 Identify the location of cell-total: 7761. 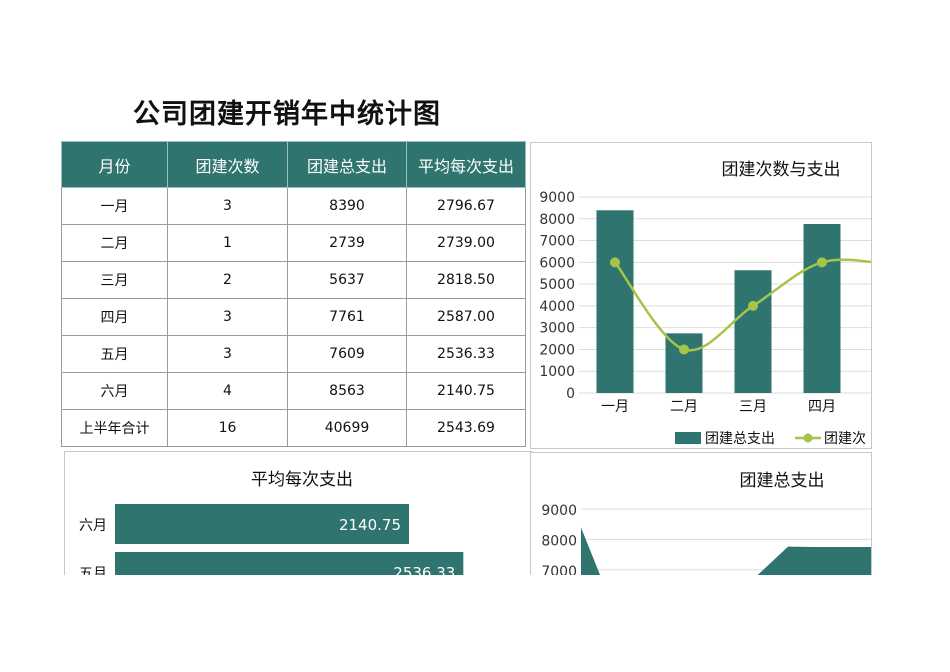
(347, 317).